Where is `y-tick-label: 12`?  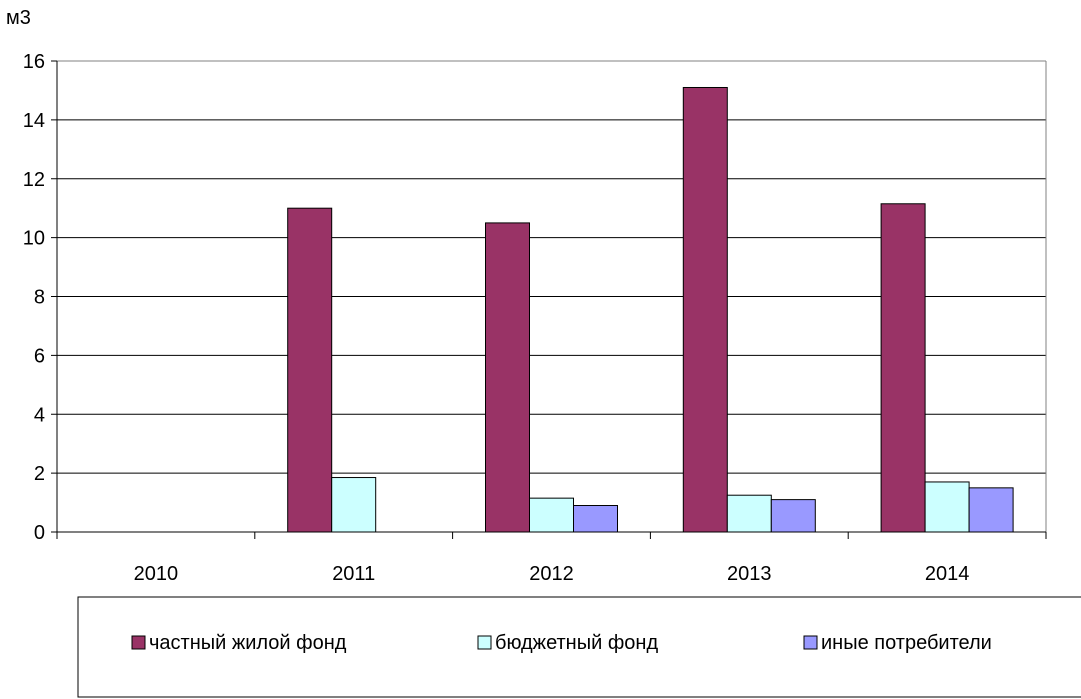 y-tick-label: 12 is located at coordinates (34, 180).